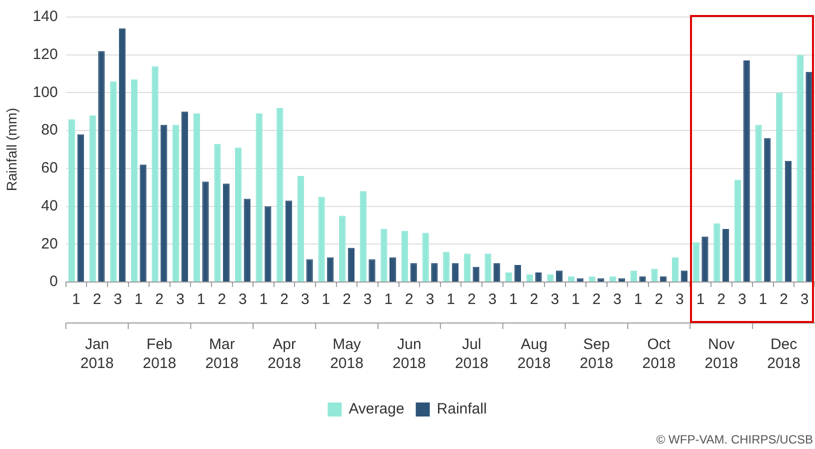  What do you see at coordinates (222, 354) in the screenshot?
I see `text: Mar 2018` at bounding box center [222, 354].